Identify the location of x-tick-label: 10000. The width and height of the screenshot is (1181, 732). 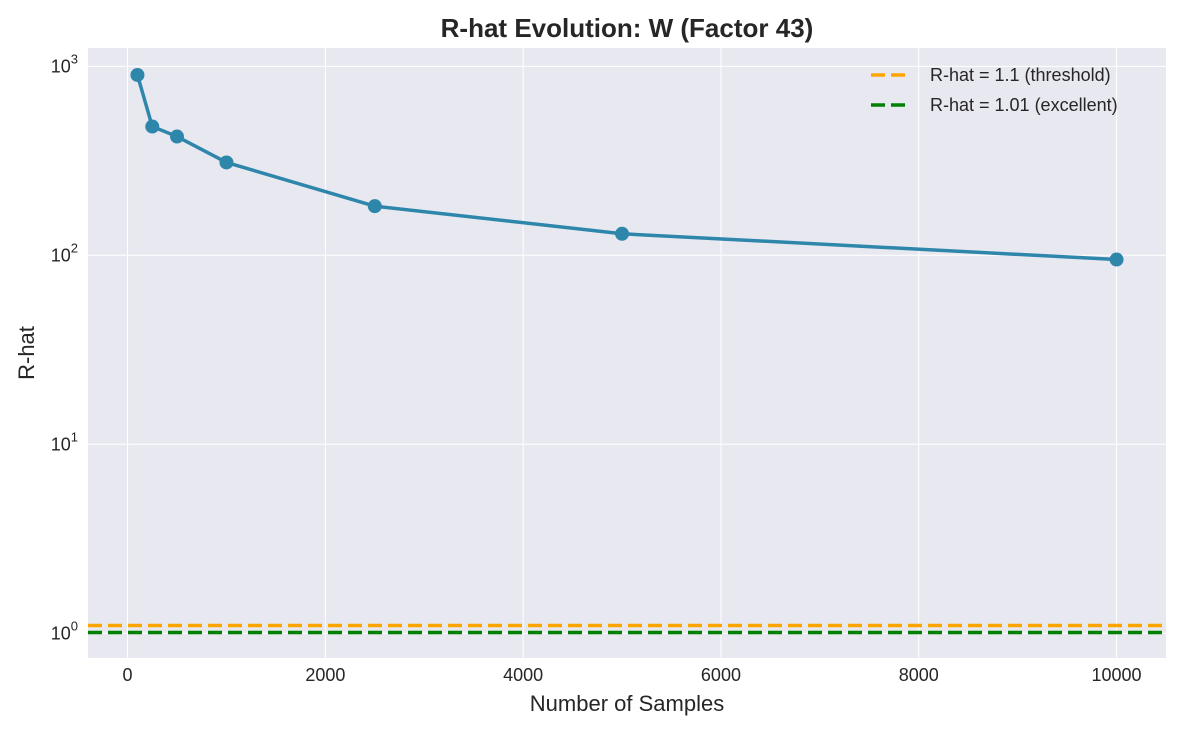
(1117, 675).